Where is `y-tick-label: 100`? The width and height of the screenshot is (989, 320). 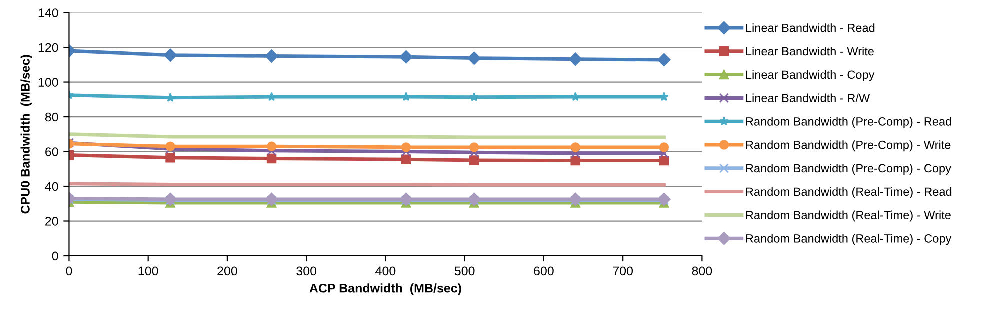
y-tick-label: 100 is located at coordinates (48, 82).